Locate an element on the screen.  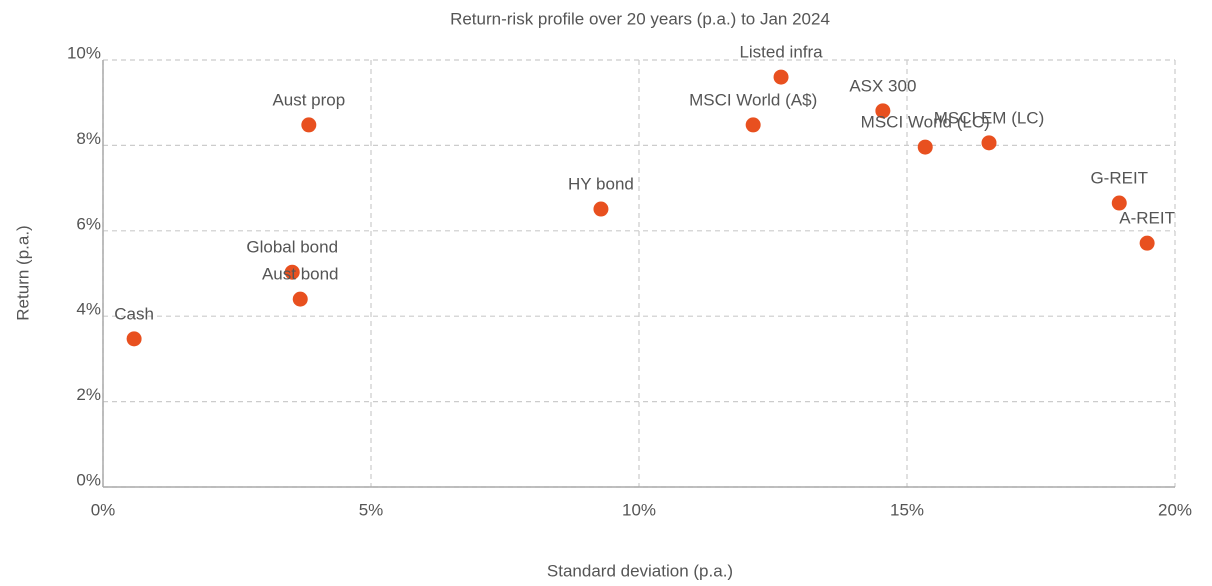
x-tick-label: 0% is located at coordinates (103, 509).